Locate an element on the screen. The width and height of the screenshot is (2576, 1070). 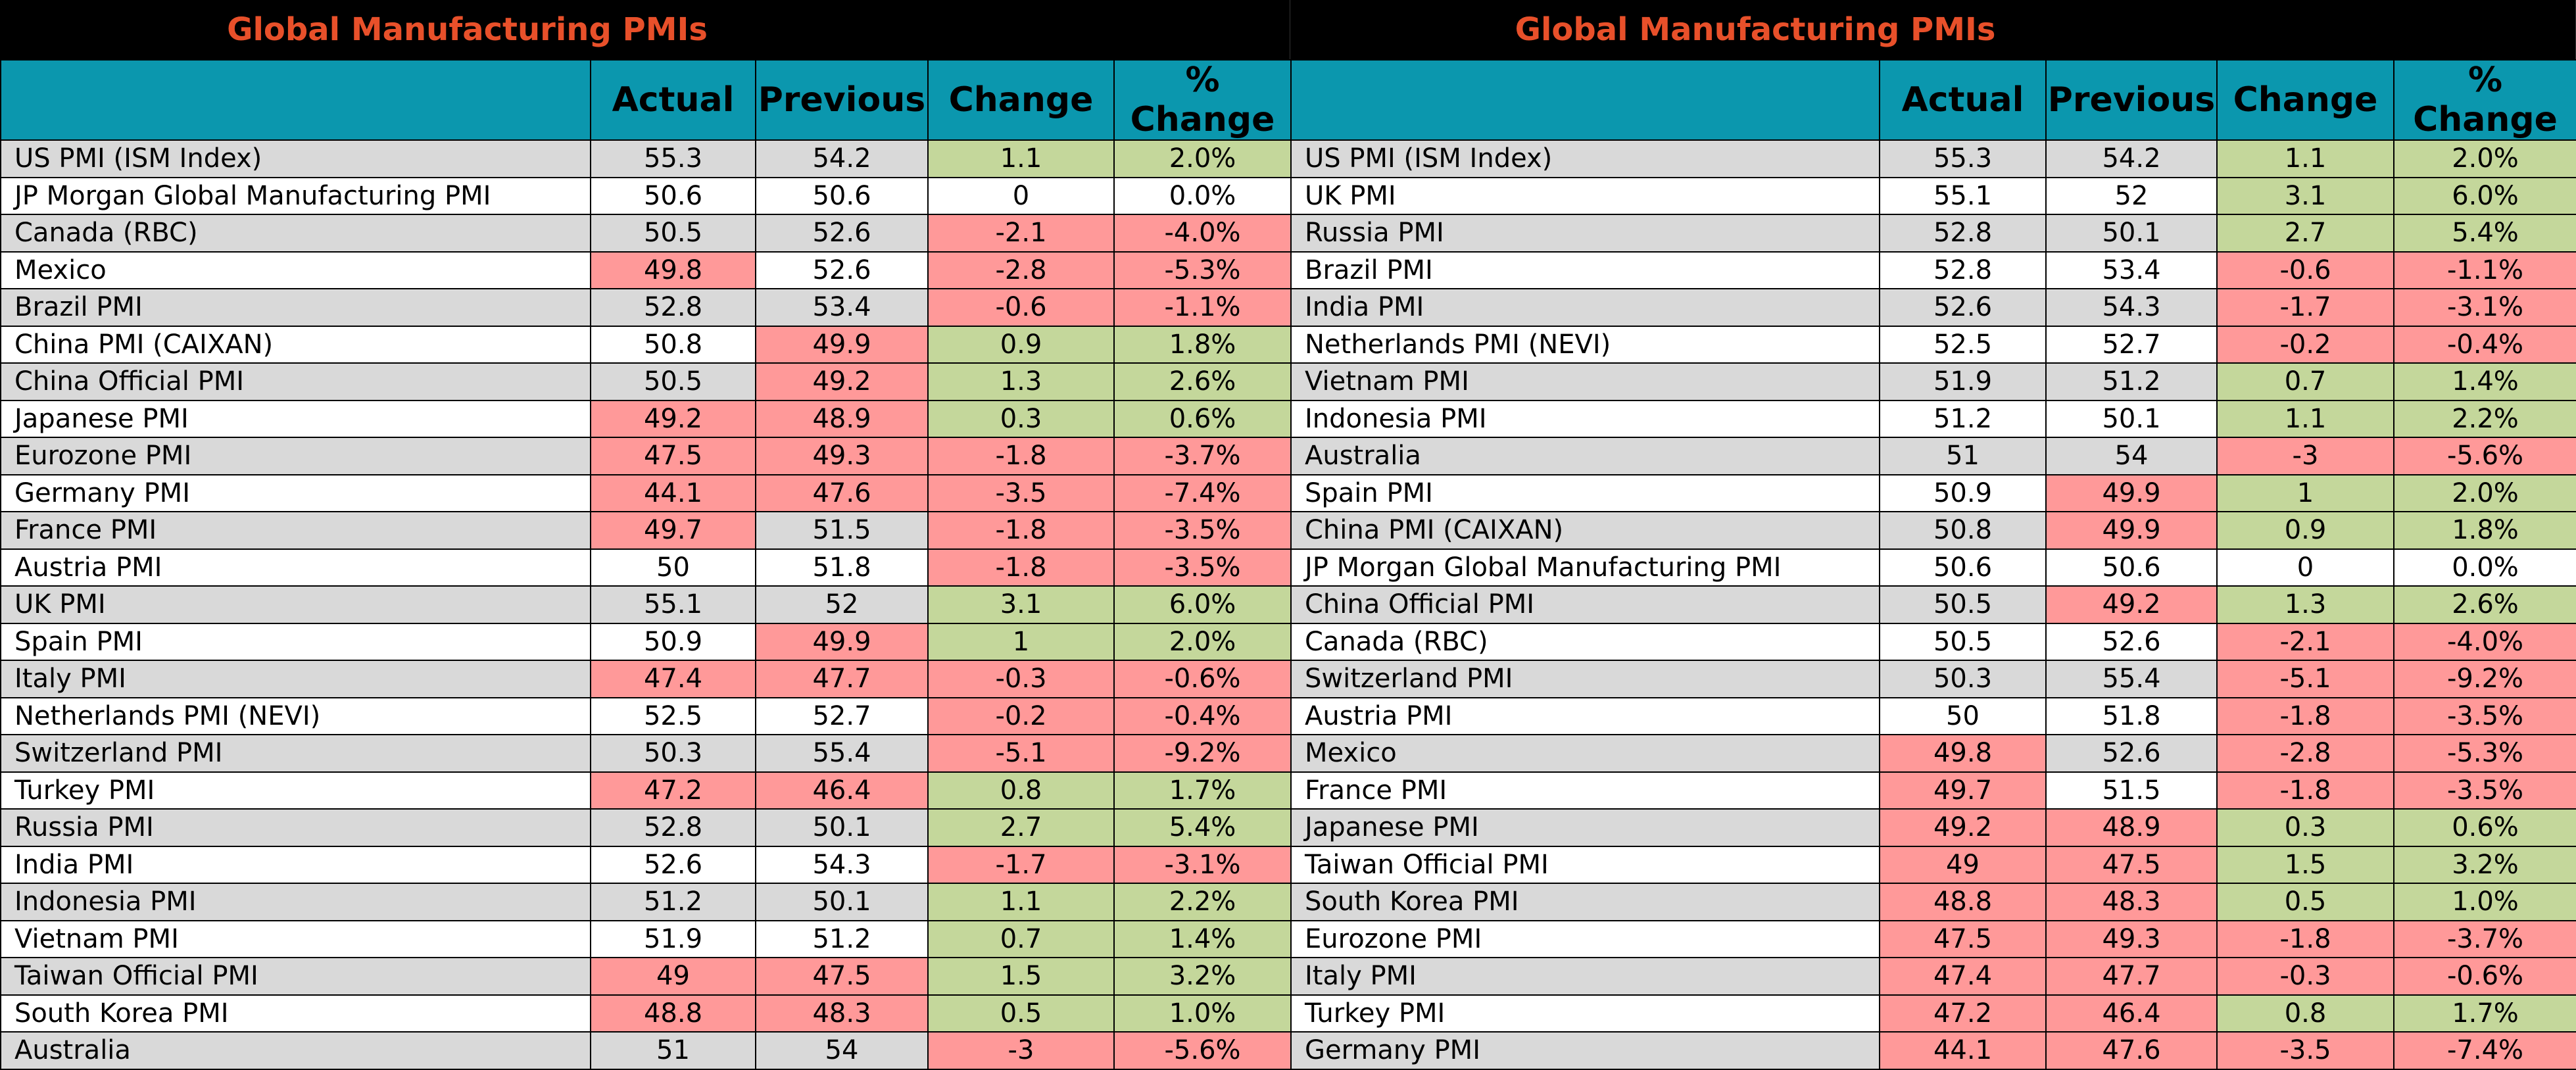
previous-value: 47.6 is located at coordinates (842, 493).